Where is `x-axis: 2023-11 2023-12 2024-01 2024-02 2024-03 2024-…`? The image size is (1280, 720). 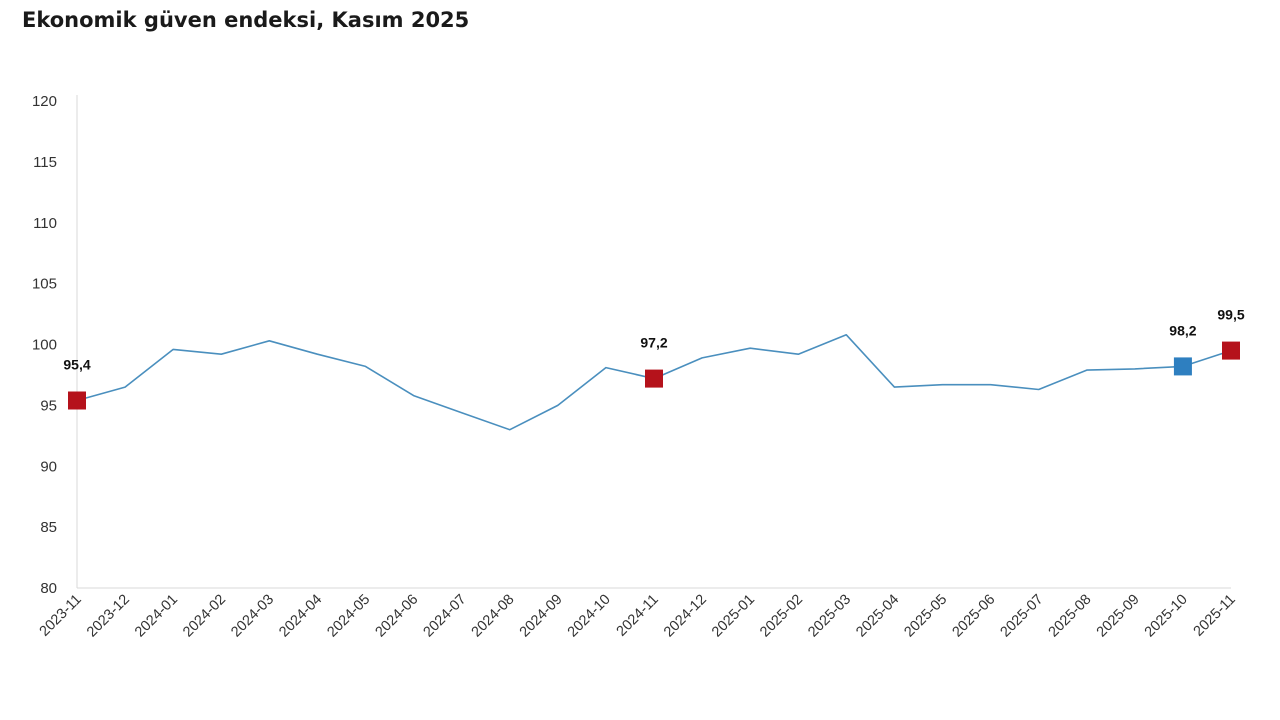 x-axis: 2023-11 2023-12 2024-01 2024-02 2024-03 2024-… is located at coordinates (638, 614).